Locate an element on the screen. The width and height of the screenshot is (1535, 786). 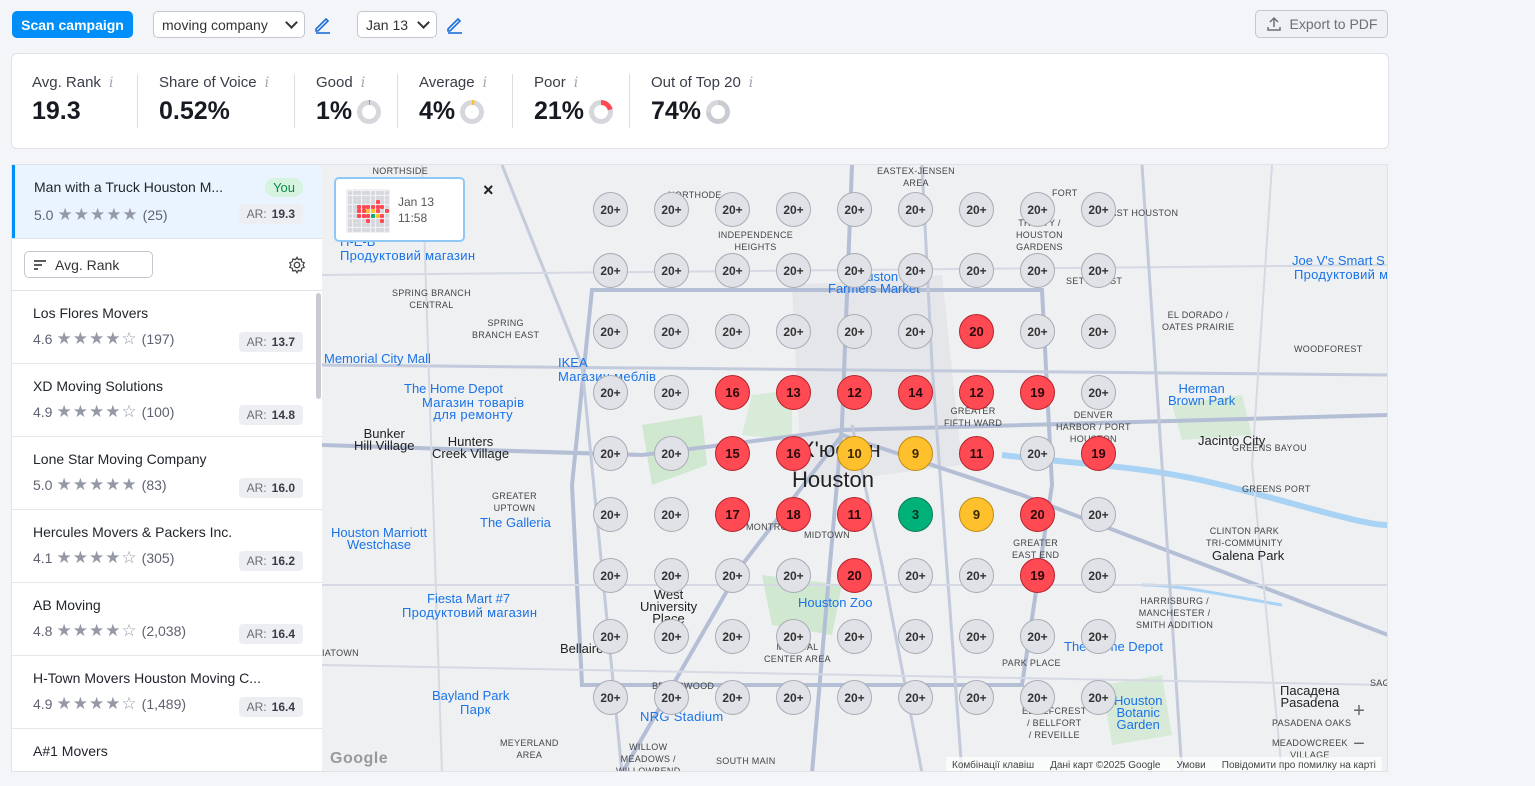
snapshot-card: Jan 13 11:58 is located at coordinates (399, 209).